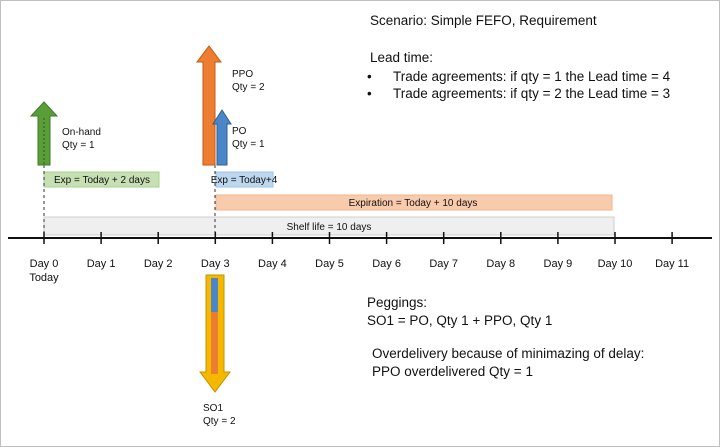 The image size is (720, 447). Describe the element at coordinates (401, 57) in the screenshot. I see `lead-time-heading: Lead time:` at that location.